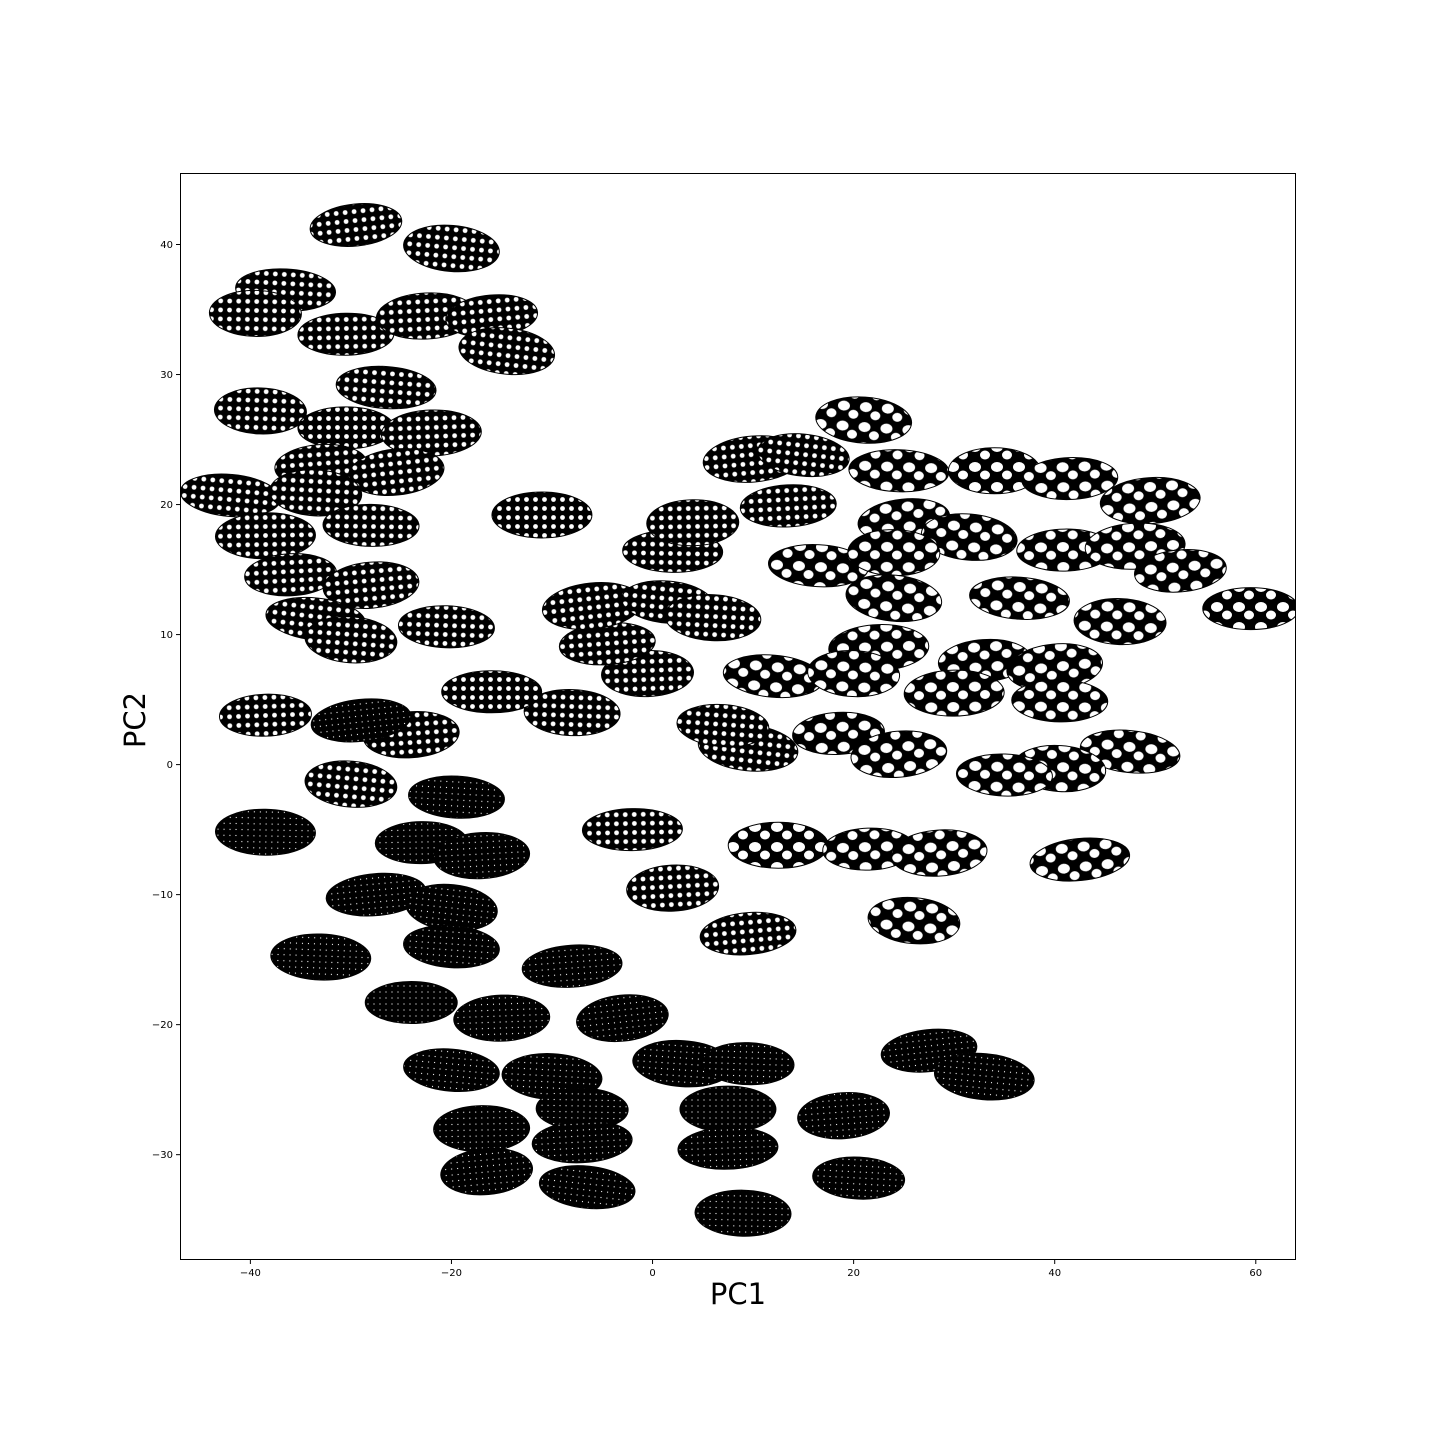  Describe the element at coordinates (451, 1273) in the screenshot. I see `x-tick-label: −20` at that location.